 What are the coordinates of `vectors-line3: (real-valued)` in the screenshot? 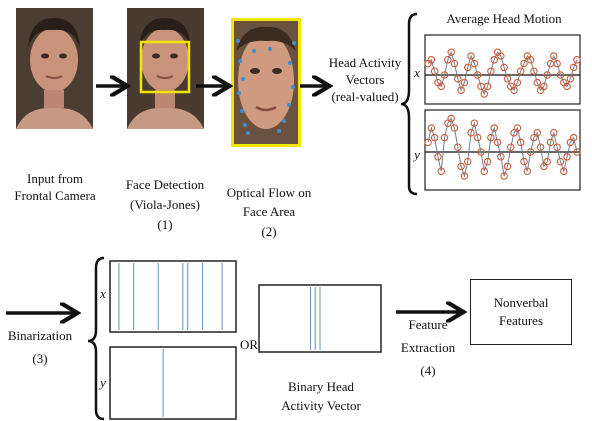 It's located at (365, 96).